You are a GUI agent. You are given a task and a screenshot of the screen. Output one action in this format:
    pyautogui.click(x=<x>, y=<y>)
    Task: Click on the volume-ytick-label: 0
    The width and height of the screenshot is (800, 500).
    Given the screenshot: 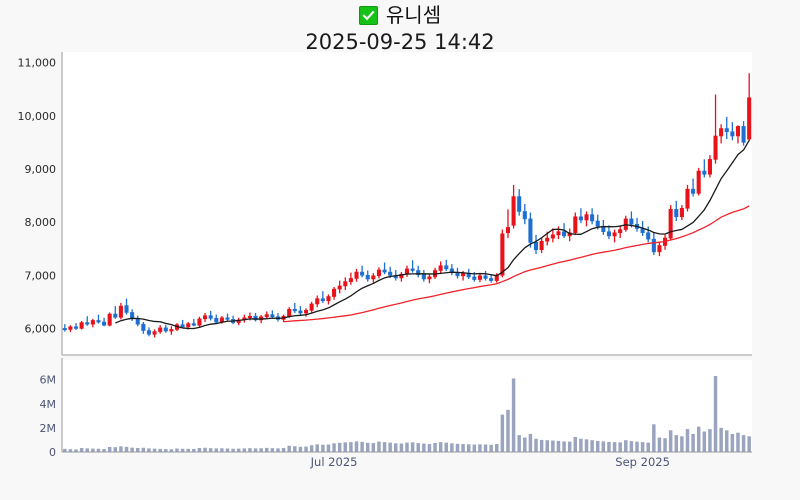 What is the action you would take?
    pyautogui.click(x=52, y=452)
    